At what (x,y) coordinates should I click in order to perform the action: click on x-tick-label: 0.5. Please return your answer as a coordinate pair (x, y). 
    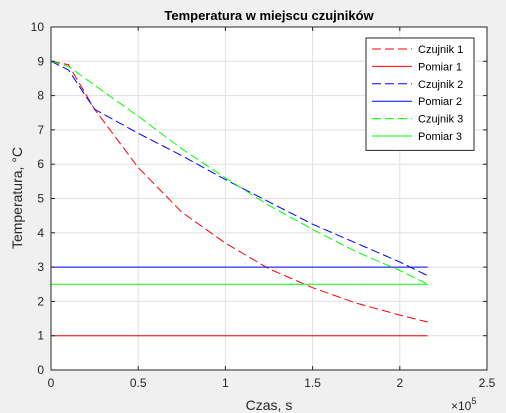
    Looking at the image, I should click on (138, 383).